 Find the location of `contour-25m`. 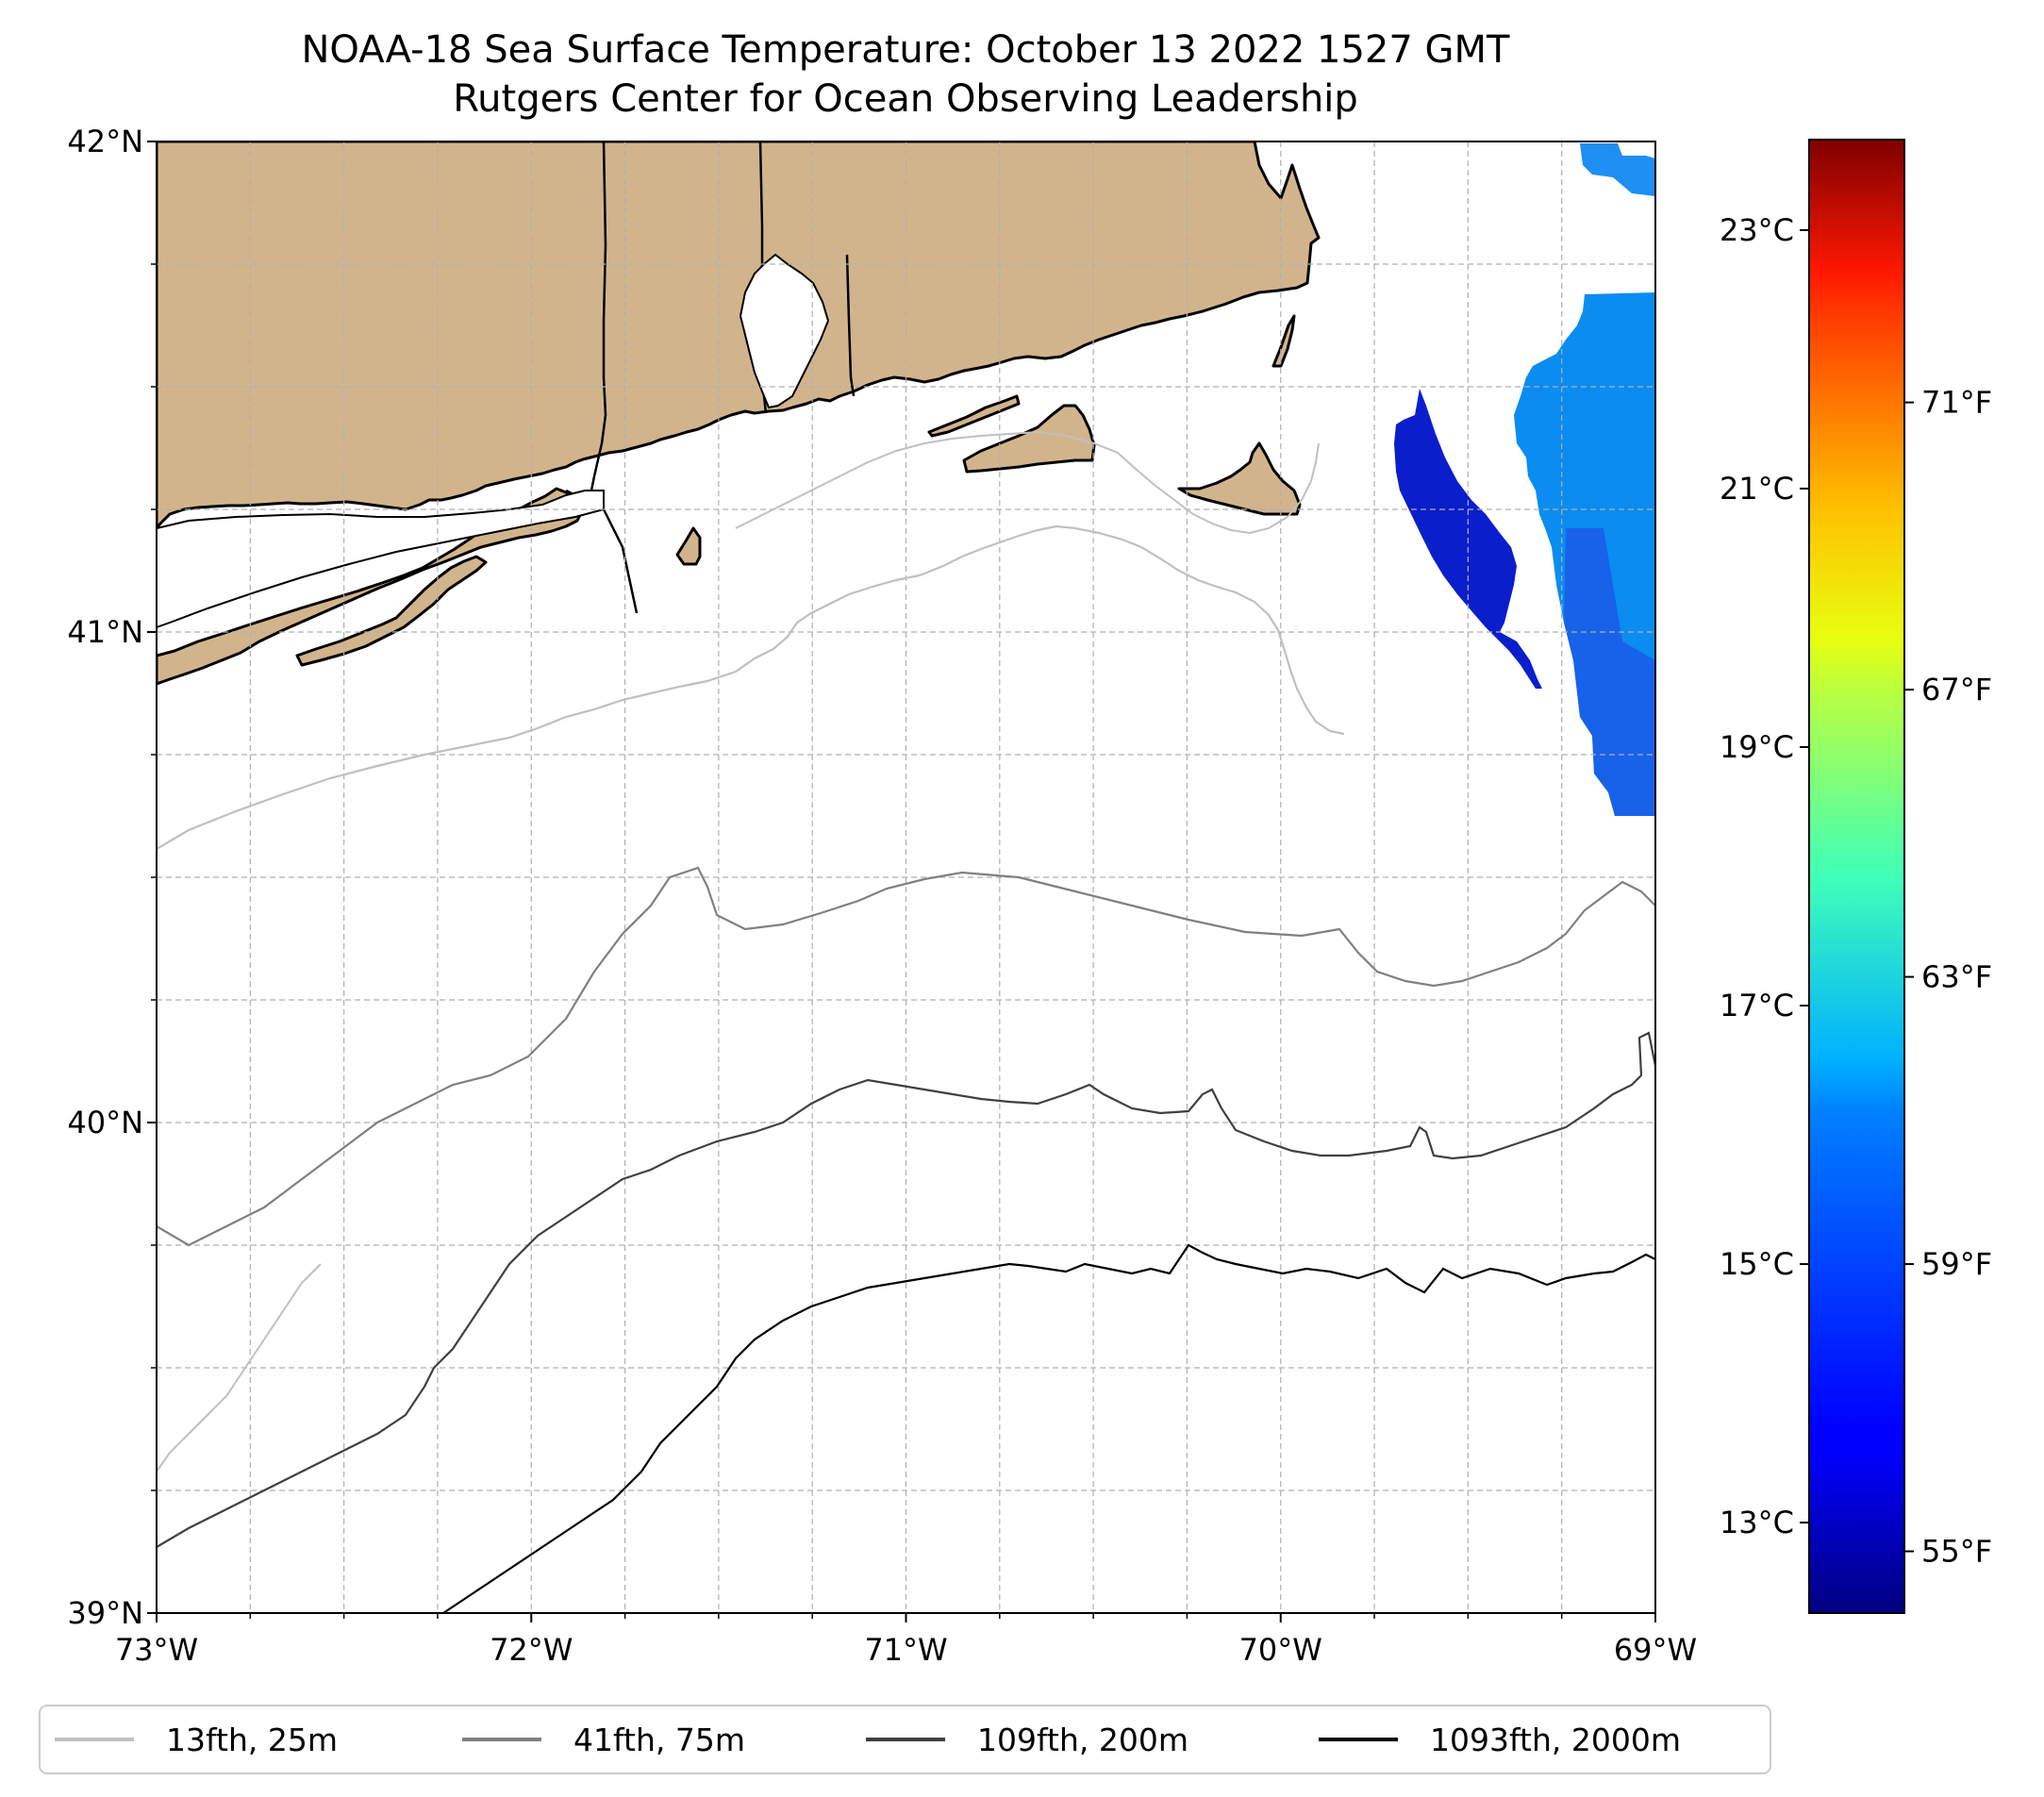

contour-25m is located at coordinates (751, 687).